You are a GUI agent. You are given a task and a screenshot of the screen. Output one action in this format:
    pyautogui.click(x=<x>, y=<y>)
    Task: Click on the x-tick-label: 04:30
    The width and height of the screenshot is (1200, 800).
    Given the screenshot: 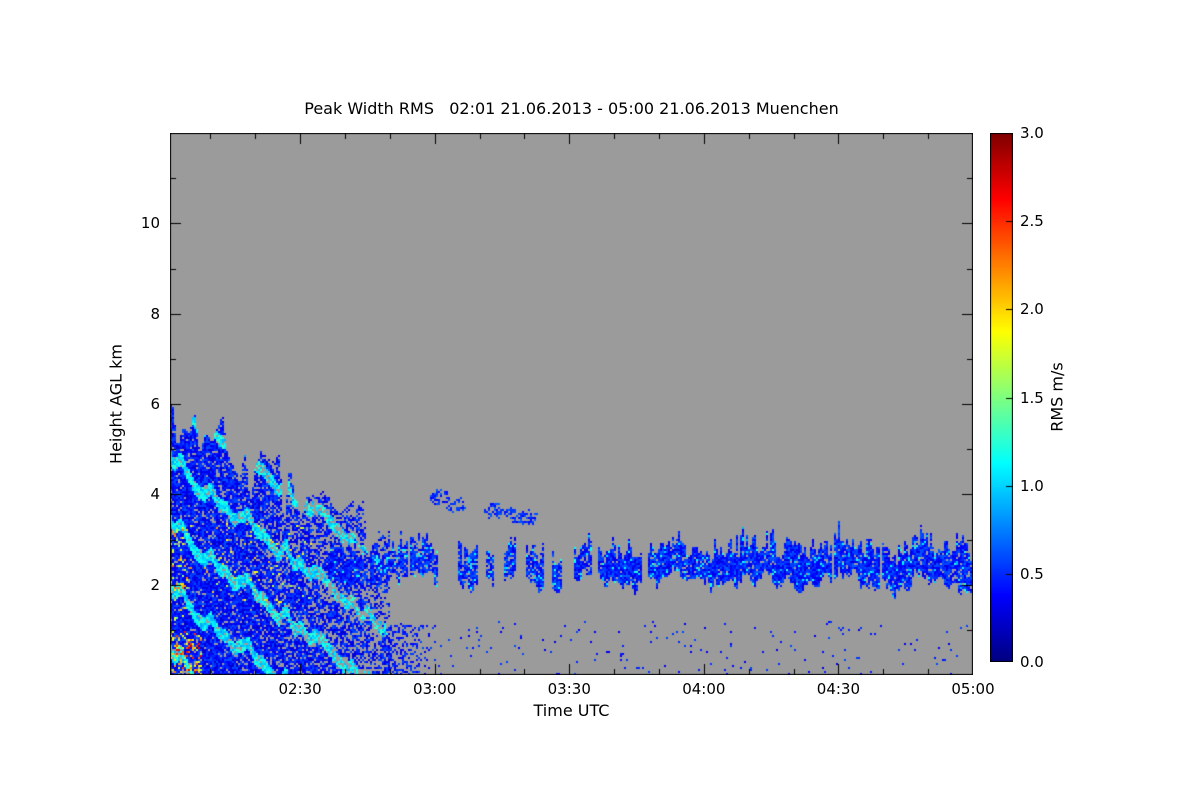 What is the action you would take?
    pyautogui.click(x=838, y=689)
    